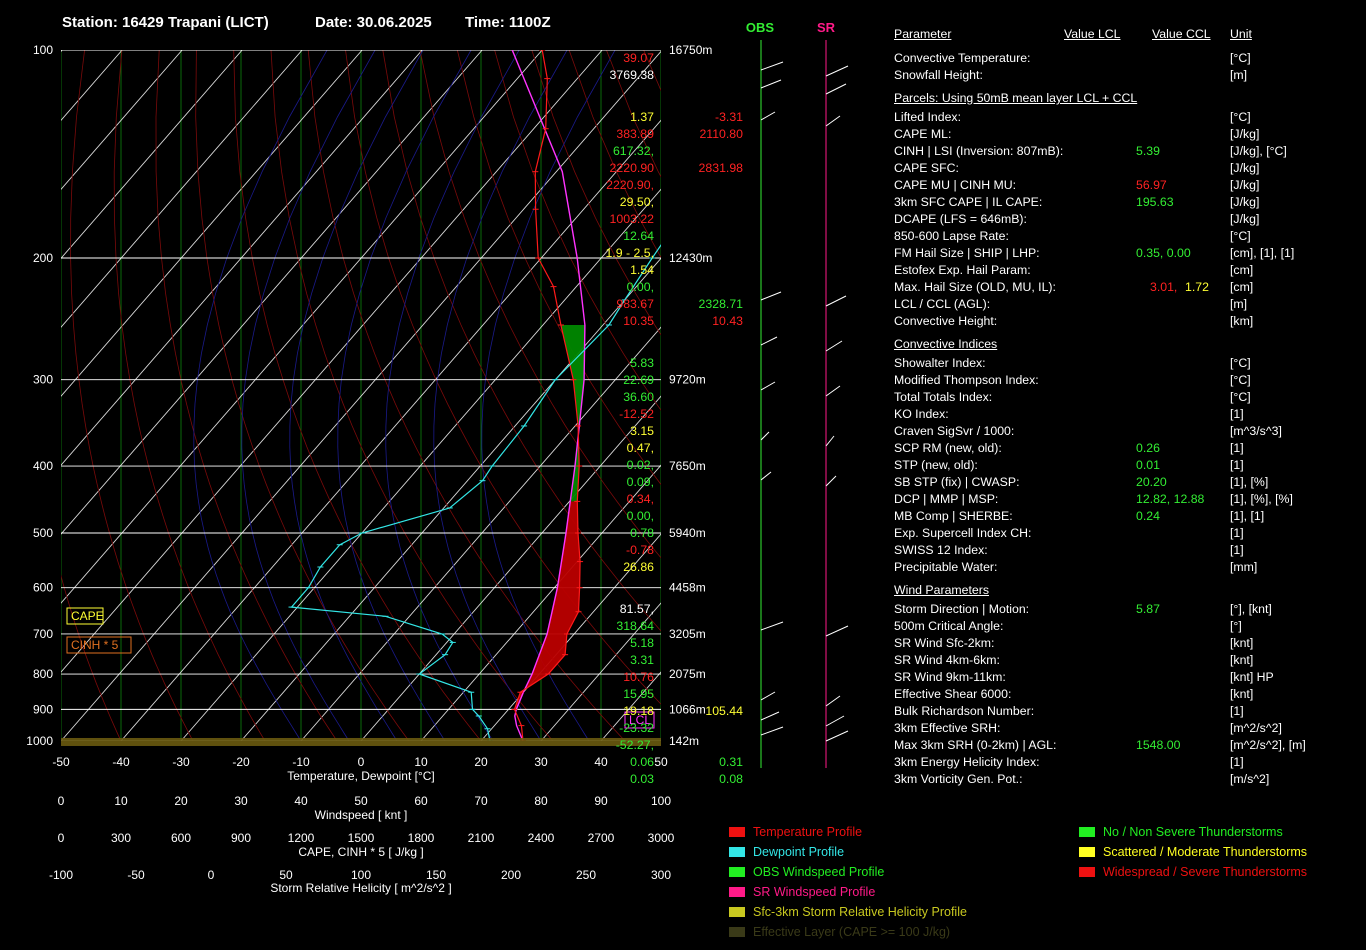 The width and height of the screenshot is (1366, 950). I want to click on windspeed-axis-label: Windspeed [ knt ], so click(361, 815).